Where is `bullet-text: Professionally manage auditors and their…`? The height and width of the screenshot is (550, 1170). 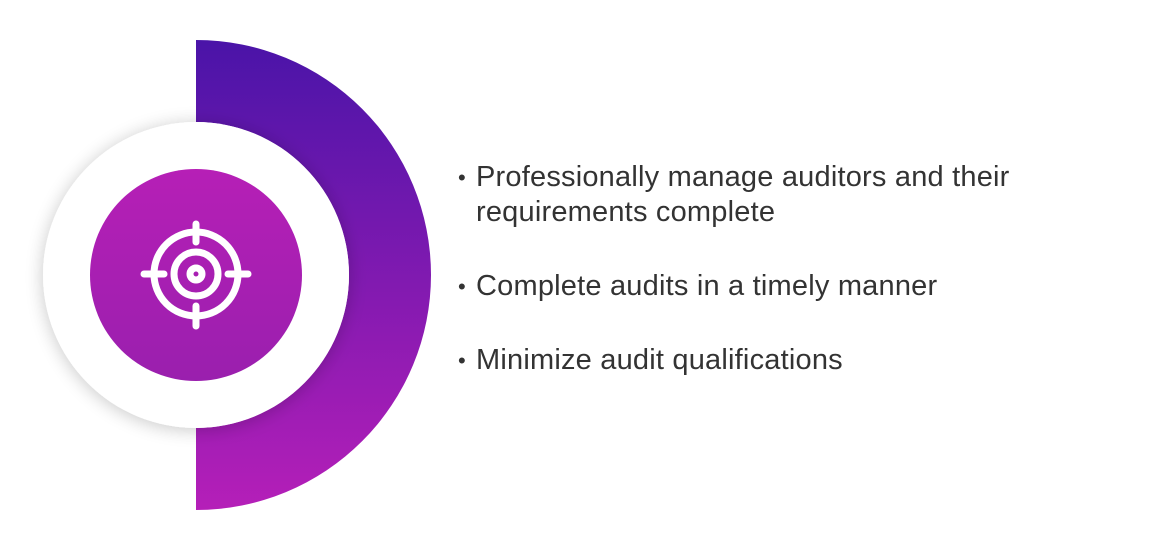 bullet-text: Professionally manage auditors and their… is located at coordinates (743, 194).